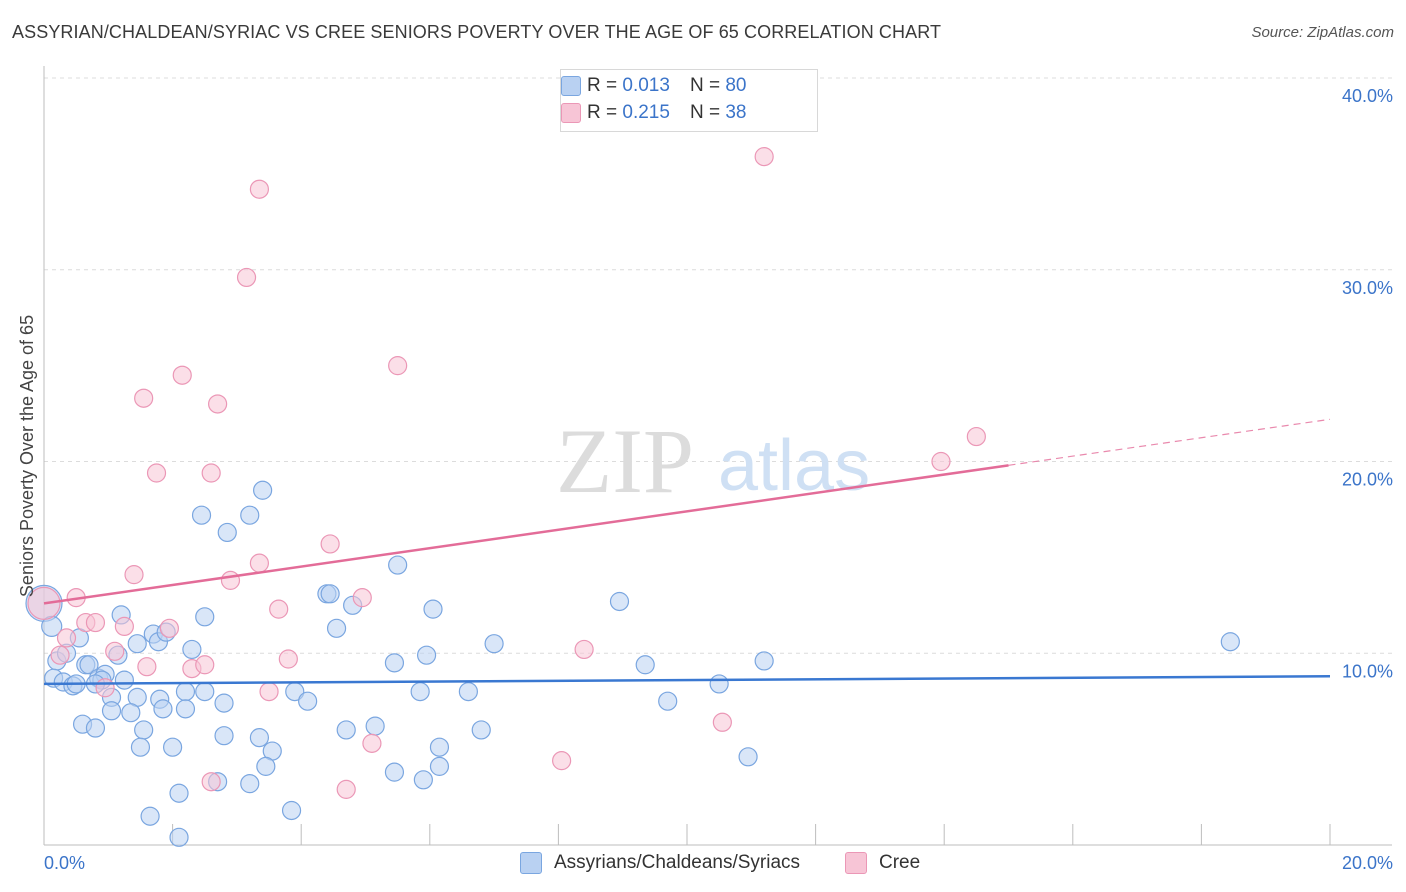 This screenshot has height=892, width=1406. What do you see at coordinates (856, 863) in the screenshot?
I see `bottom-legend-swatch-pink` at bounding box center [856, 863].